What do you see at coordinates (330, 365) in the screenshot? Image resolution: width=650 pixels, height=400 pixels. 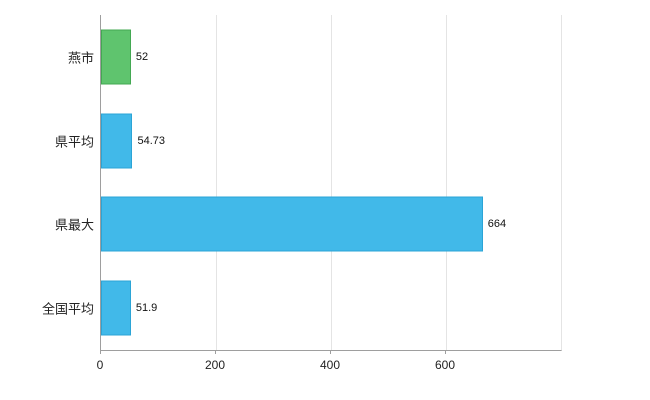 I see `x-tick-label: 400` at bounding box center [330, 365].